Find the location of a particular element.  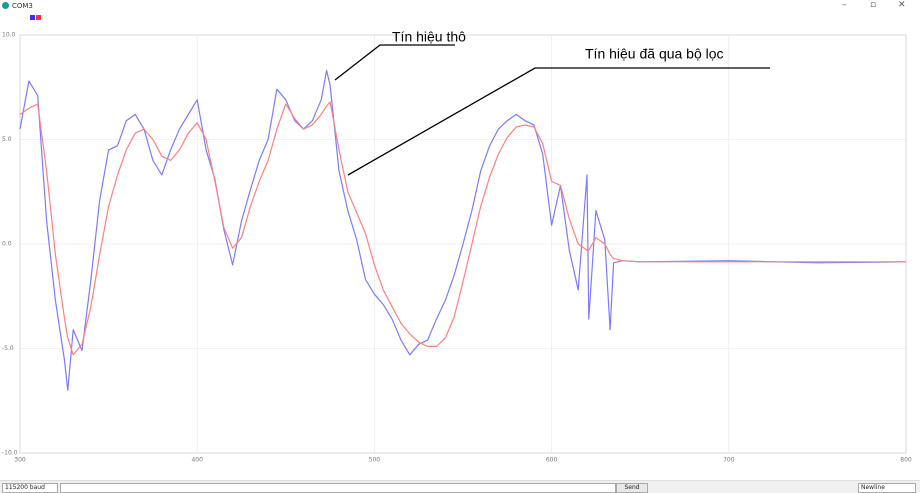

y-tick-label: -5.0 is located at coordinates (8, 348).